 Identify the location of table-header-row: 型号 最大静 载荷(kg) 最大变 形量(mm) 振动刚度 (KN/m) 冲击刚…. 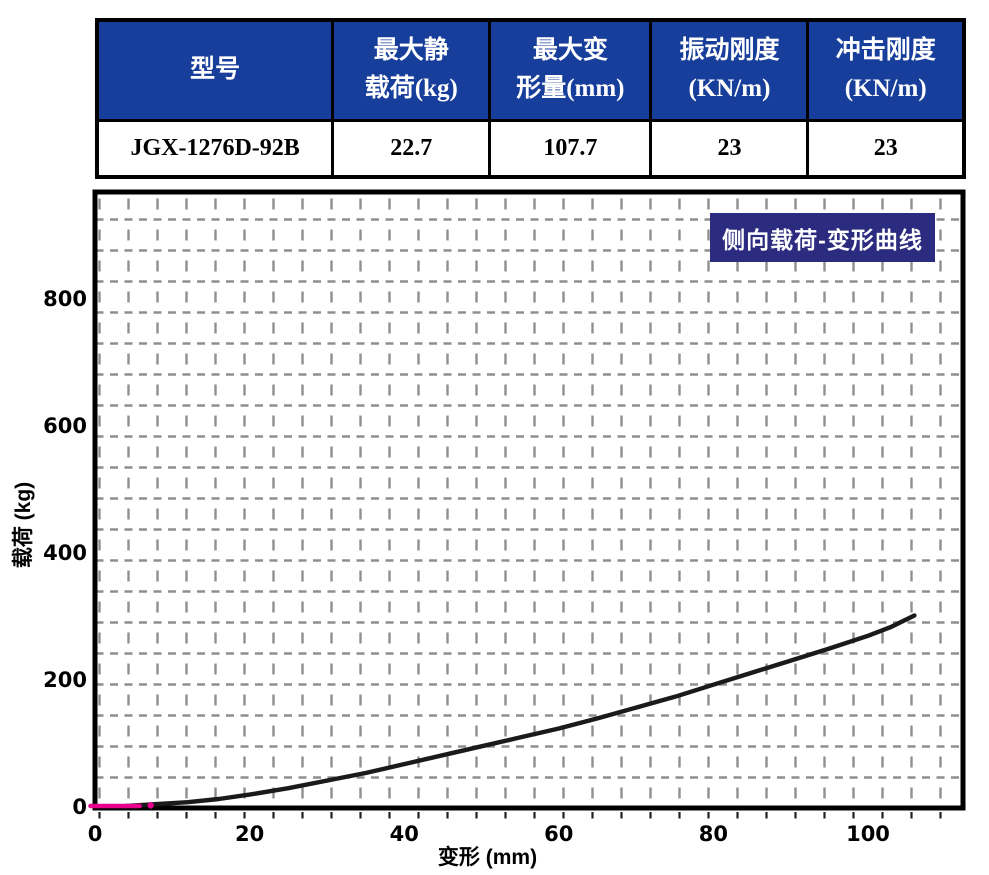
(530, 70).